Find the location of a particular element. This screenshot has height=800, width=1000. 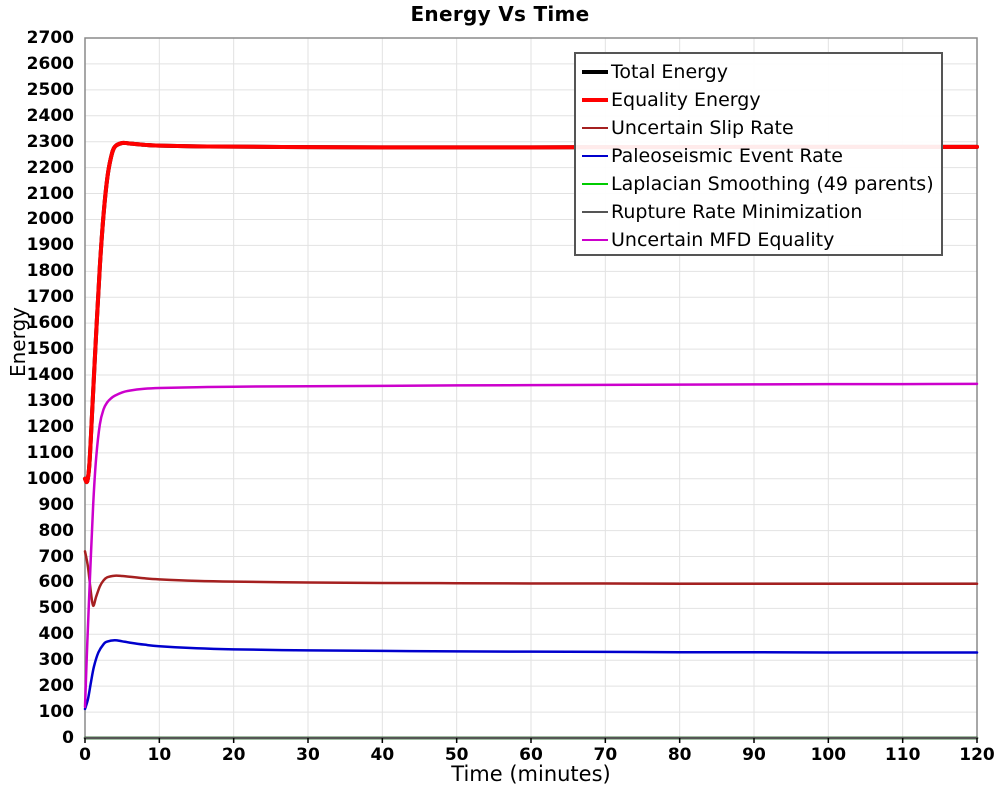

legend-item: Total Energy is located at coordinates (758, 72).